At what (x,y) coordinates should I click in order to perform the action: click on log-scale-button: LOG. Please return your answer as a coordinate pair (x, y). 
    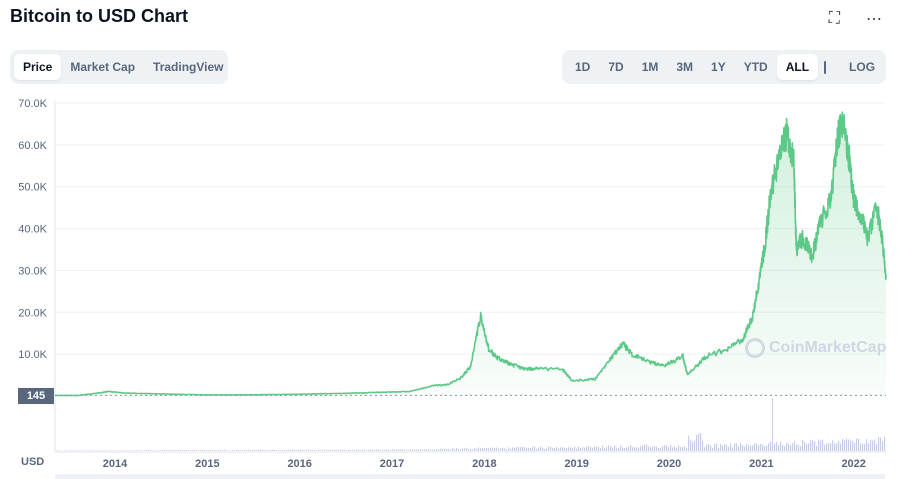
    Looking at the image, I should click on (862, 67).